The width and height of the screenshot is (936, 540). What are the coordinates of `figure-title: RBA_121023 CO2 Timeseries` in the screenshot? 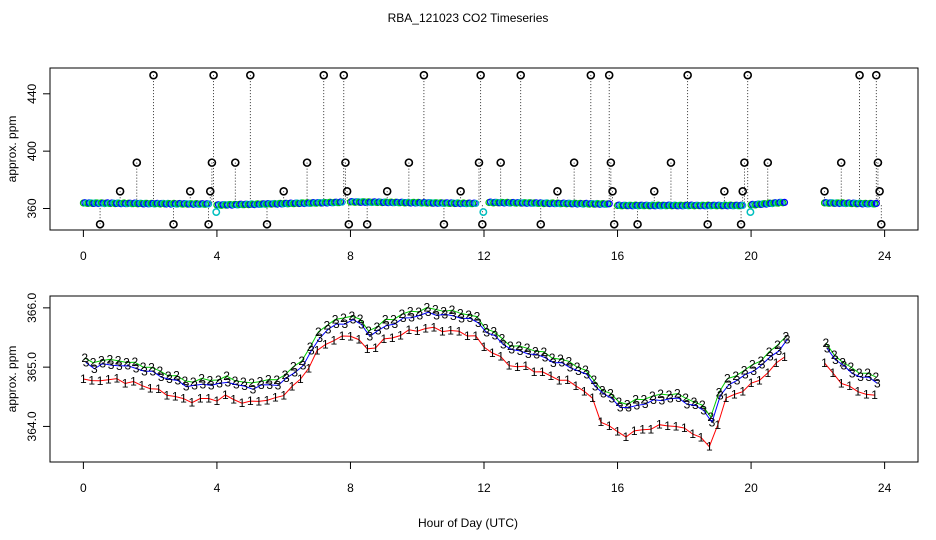 It's located at (468, 18).